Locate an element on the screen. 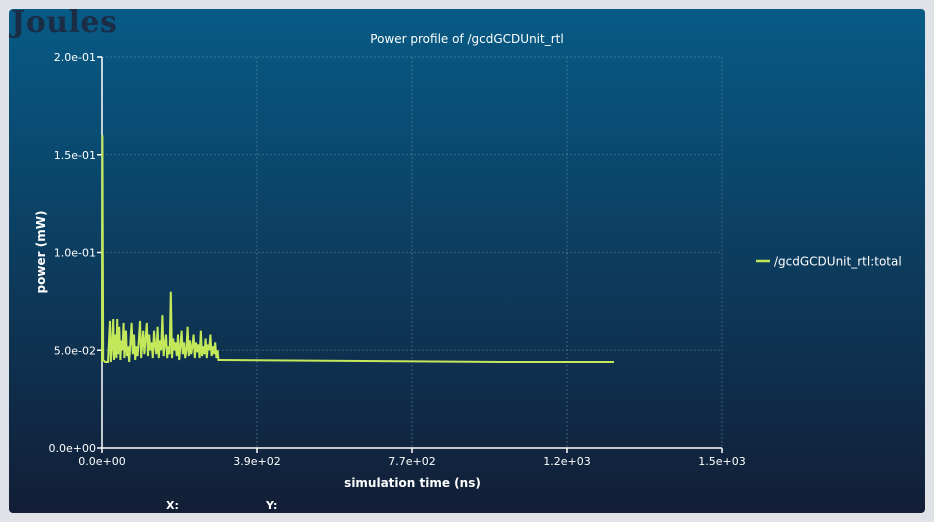 The image size is (934, 522). y-tick-label: 2.0e-01 is located at coordinates (75, 57).